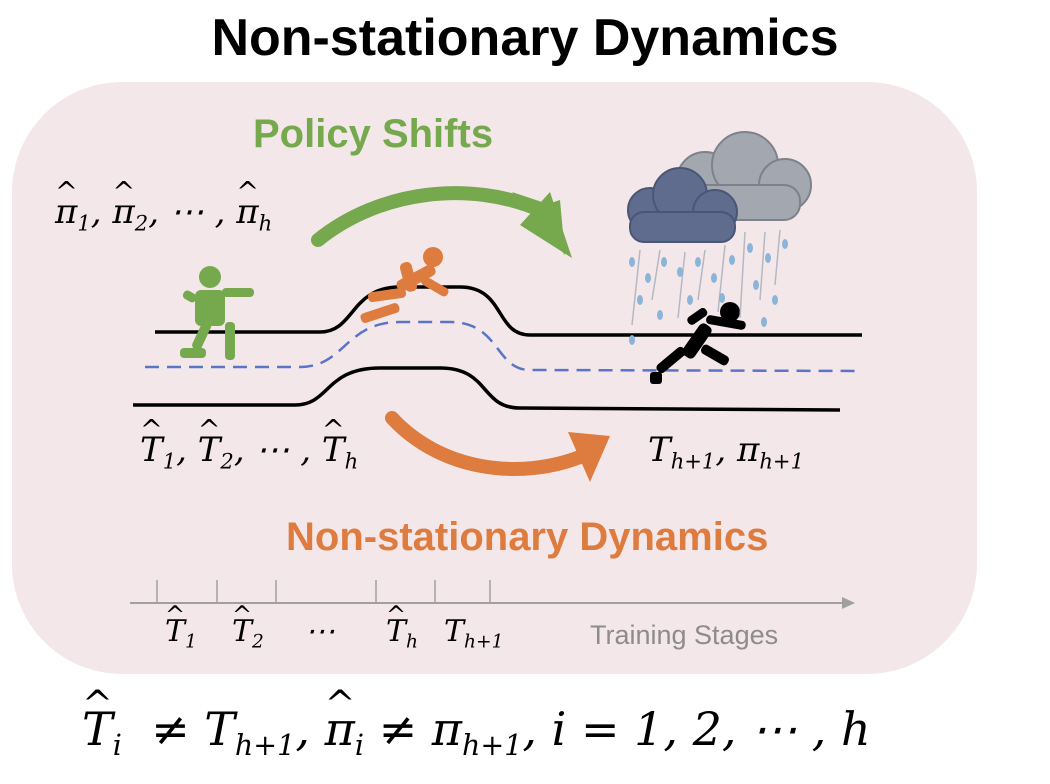  Describe the element at coordinates (248, 627) in the screenshot. I see `tick-label-T2: T2` at that location.